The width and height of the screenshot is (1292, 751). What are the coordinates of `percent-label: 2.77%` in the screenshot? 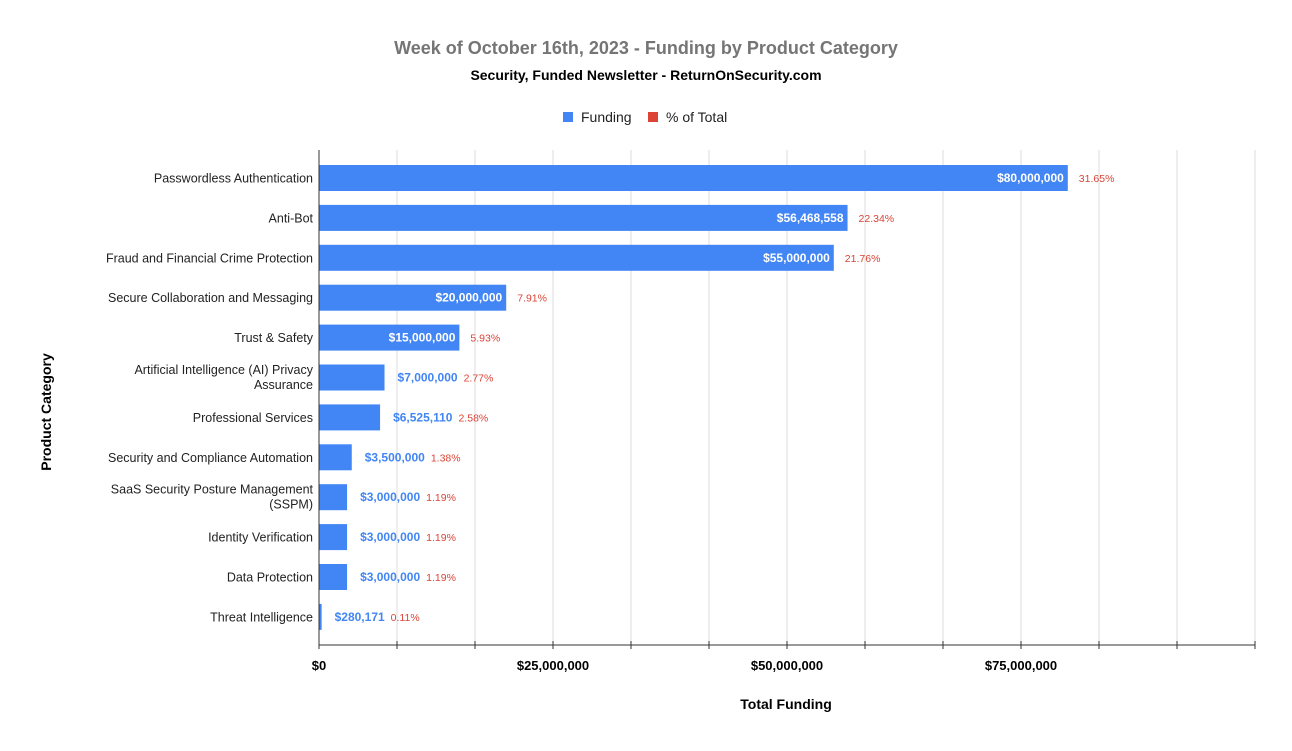 It's located at (479, 379).